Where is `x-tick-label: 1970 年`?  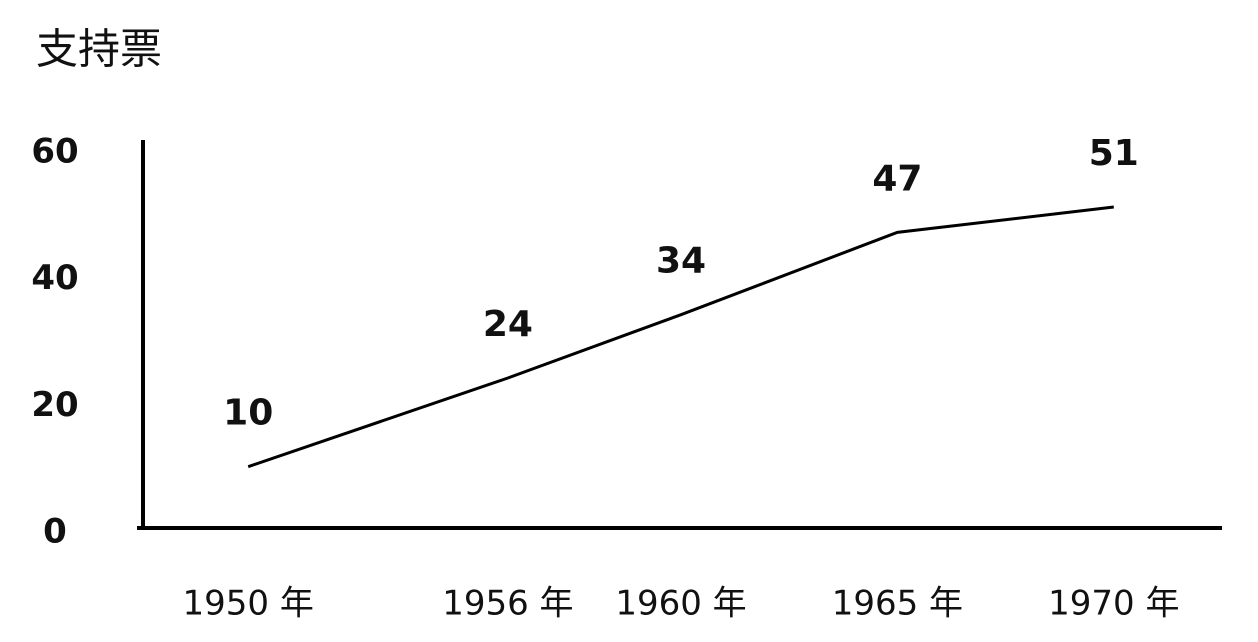
x-tick-label: 1970 年 is located at coordinates (1113, 604).